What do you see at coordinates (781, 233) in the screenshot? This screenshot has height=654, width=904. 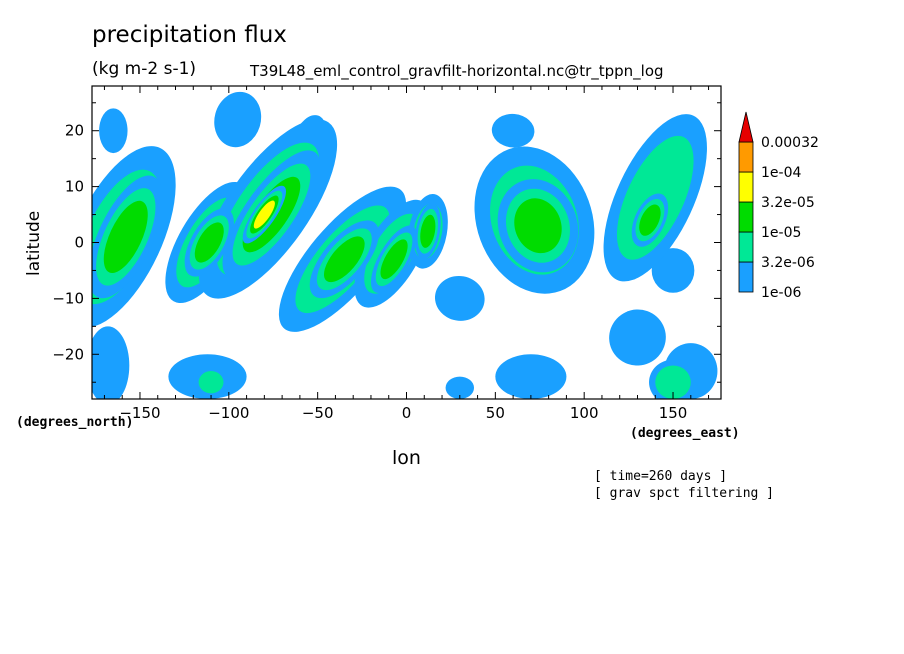 I see `colorbar-label-2: 1e-05` at bounding box center [781, 233].